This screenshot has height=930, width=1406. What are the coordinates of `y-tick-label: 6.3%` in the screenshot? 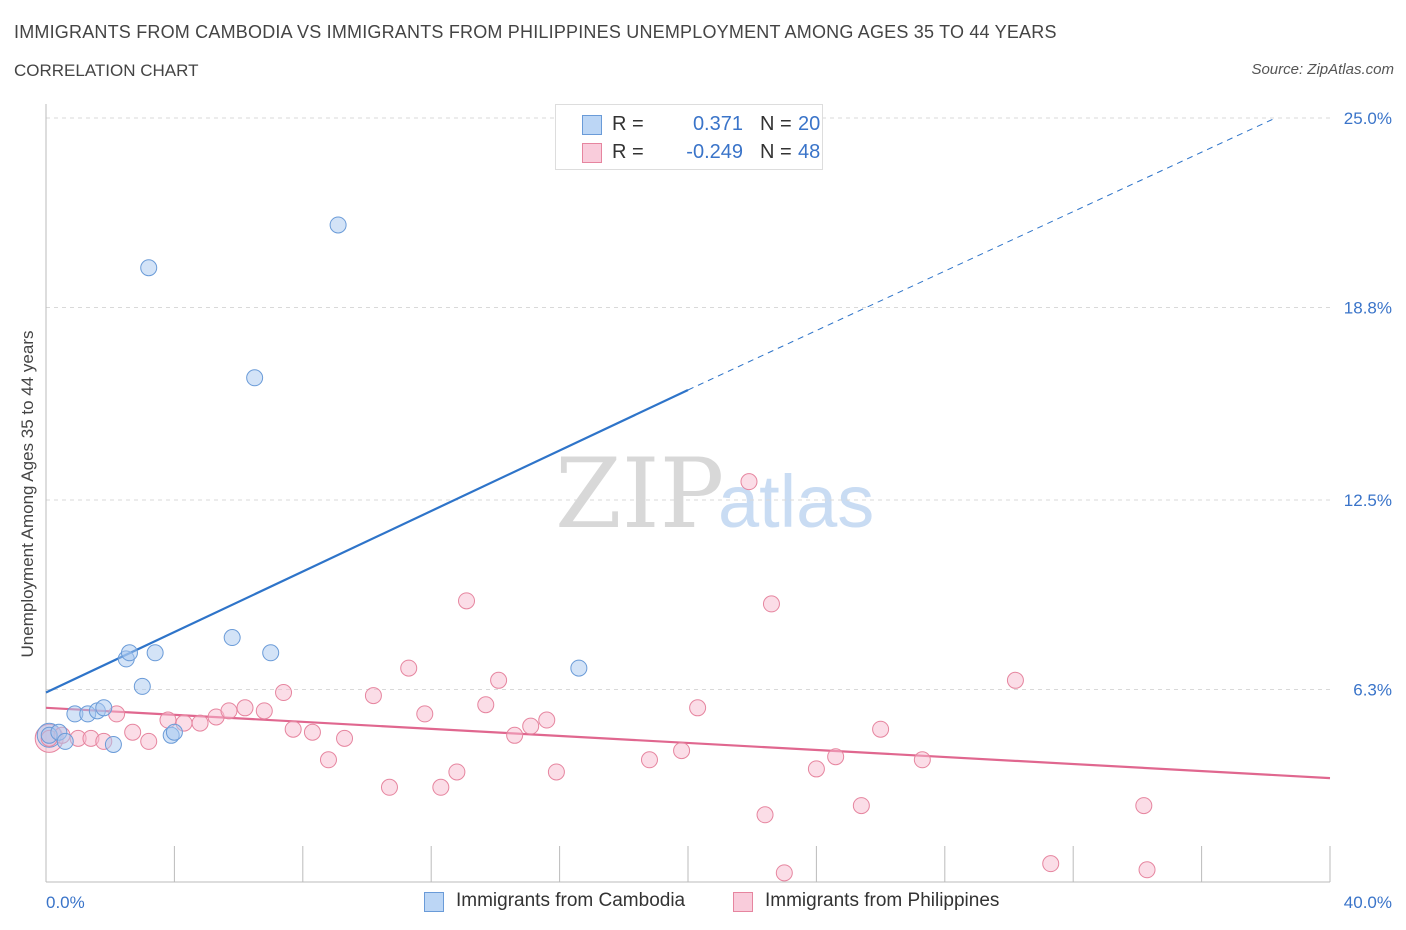 It's located at (1372, 689).